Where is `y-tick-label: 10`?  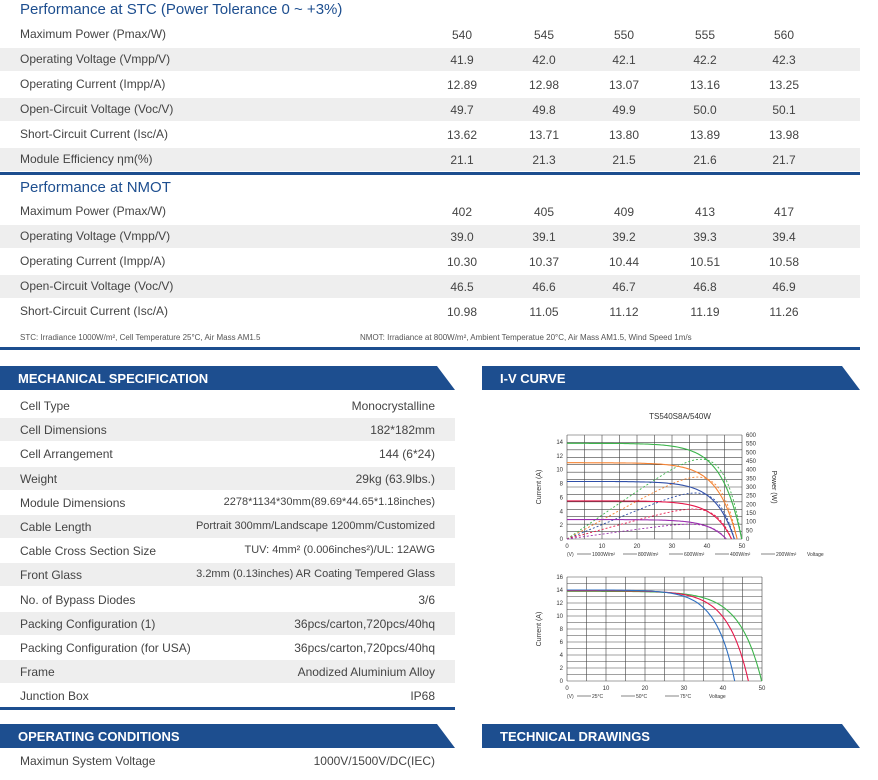 y-tick-label: 10 is located at coordinates (559, 617).